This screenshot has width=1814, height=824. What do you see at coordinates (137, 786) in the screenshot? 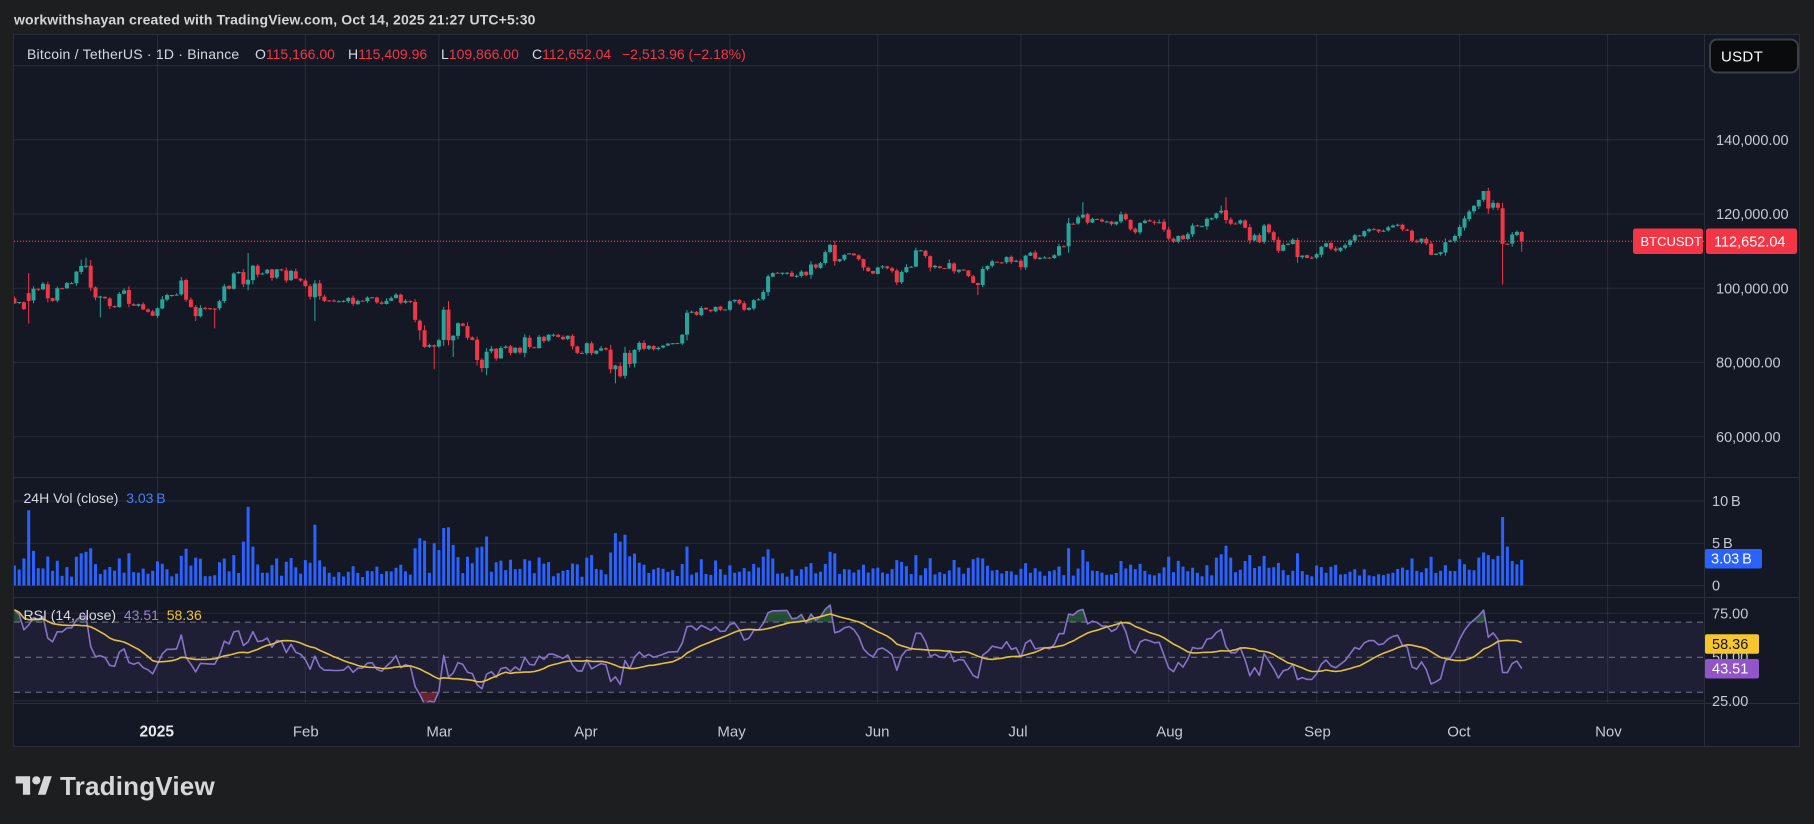
I see `svg-text: TradingView` at bounding box center [137, 786].